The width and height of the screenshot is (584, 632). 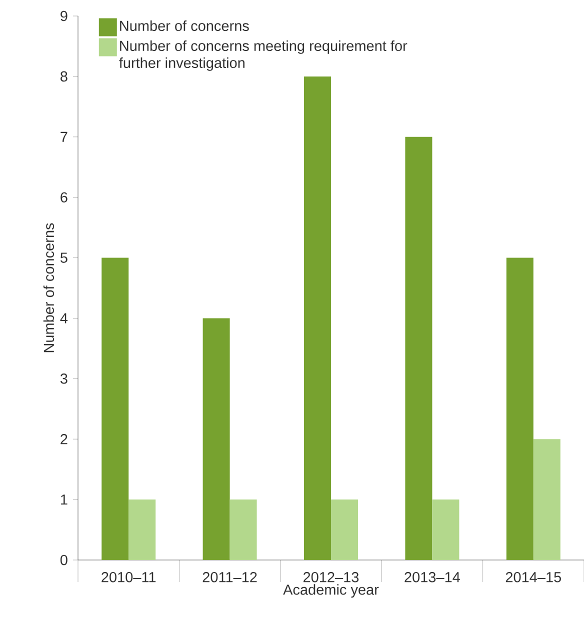 I want to click on x-tick-label: 2012–13, so click(x=331, y=577).